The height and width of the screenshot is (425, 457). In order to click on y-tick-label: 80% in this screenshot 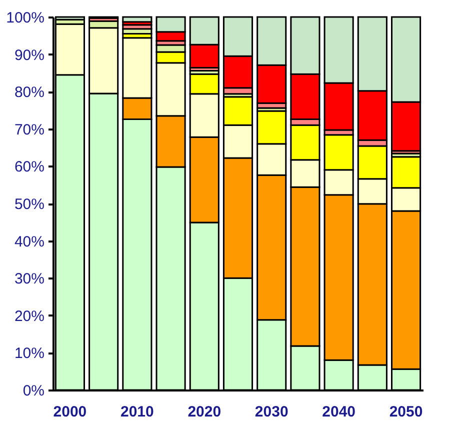, I will do `click(29, 93)`.